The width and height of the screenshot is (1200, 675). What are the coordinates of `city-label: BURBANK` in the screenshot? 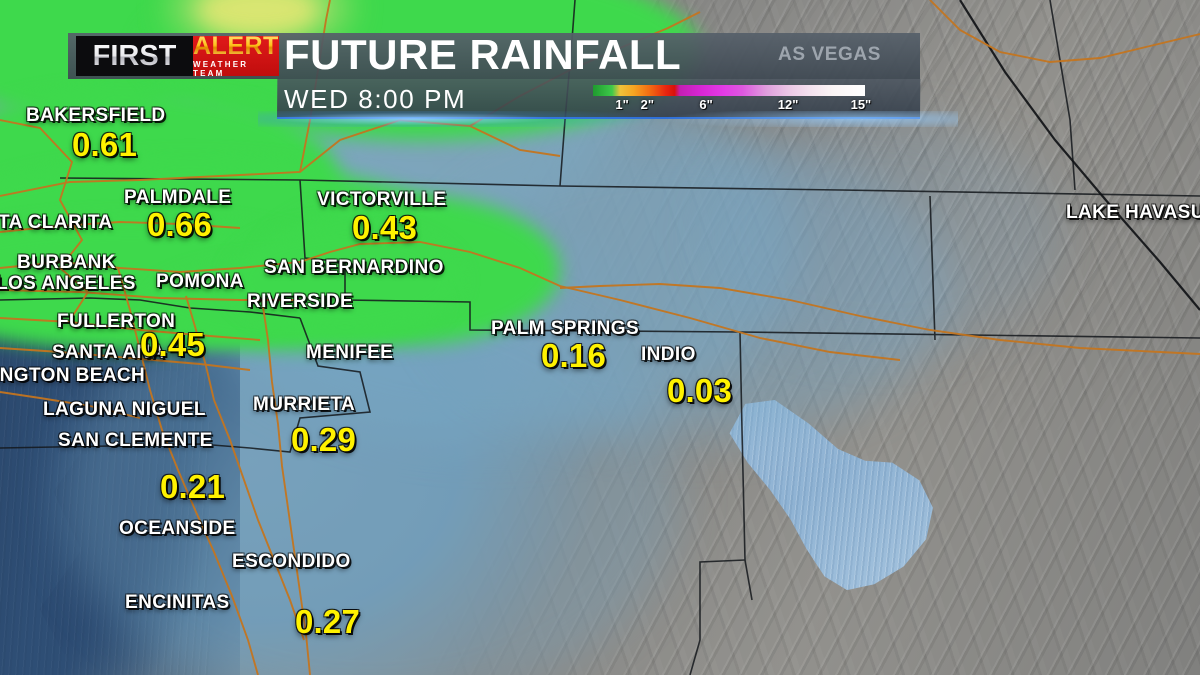 It's located at (66, 262).